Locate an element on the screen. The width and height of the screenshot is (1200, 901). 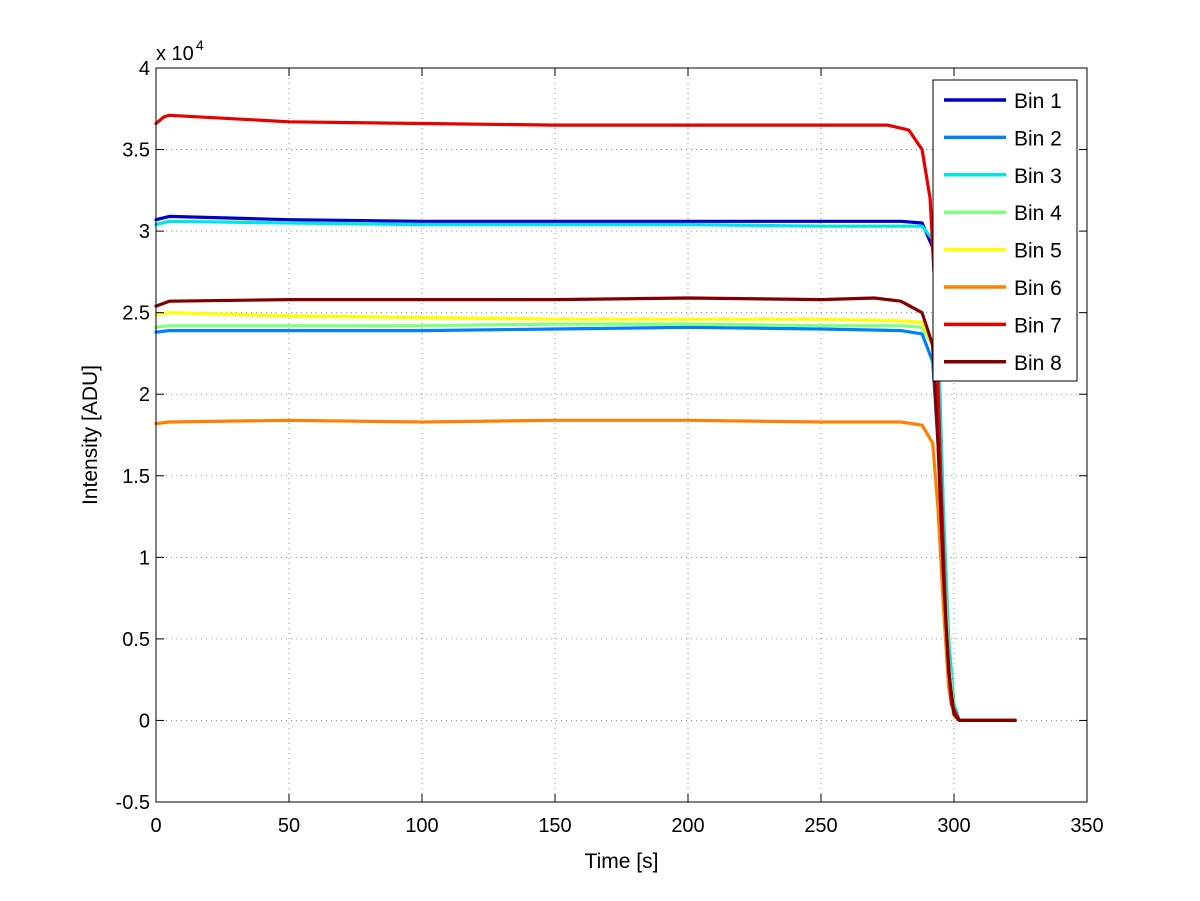
legend-label-3: Bin 3 is located at coordinates (1038, 176).